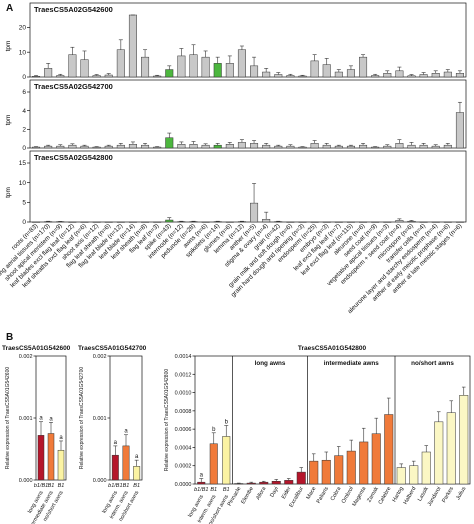 Image resolution: width=474 pixels, height=524 pixels. I want to click on panel-b-y-tick-label: 0.0014, so click(183, 357).